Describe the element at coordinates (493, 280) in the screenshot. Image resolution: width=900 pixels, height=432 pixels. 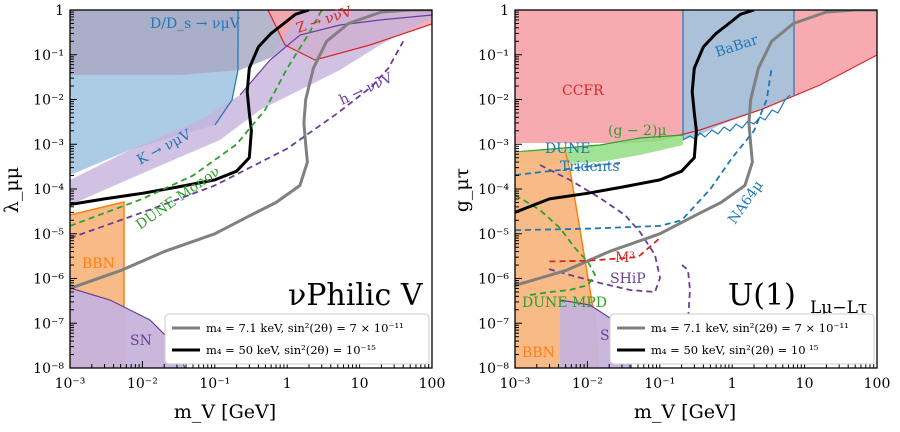
I see `right-y-tick-label: 10⁻⁶` at that location.